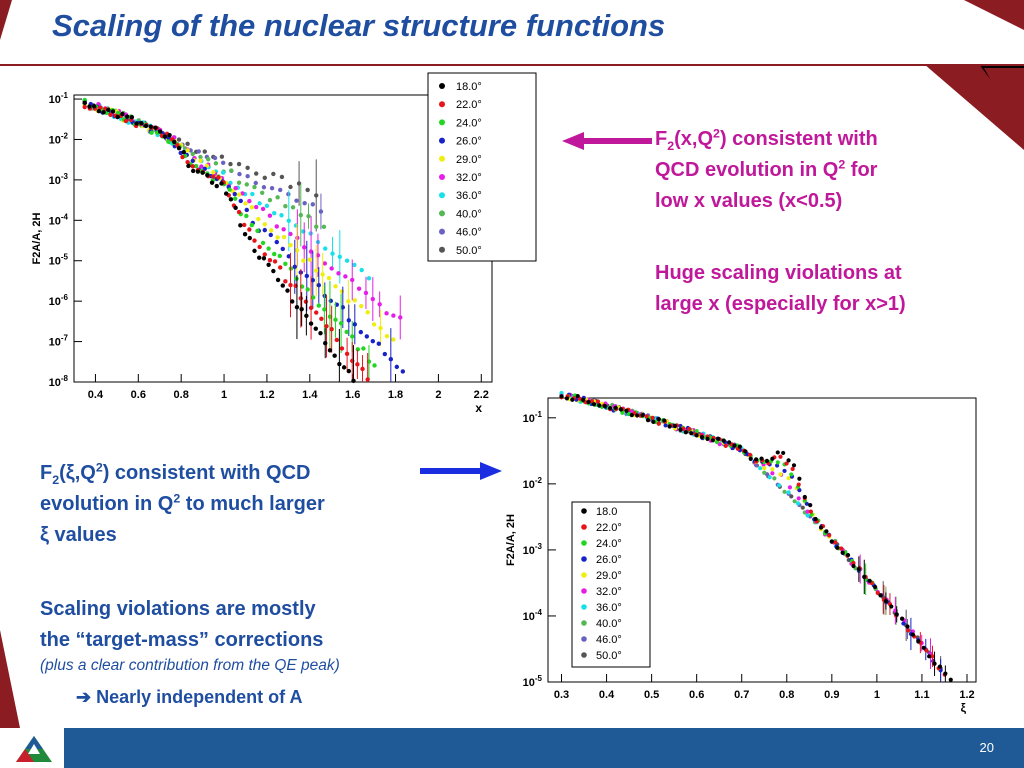 The width and height of the screenshot is (1024, 768). Describe the element at coordinates (749, 201) in the screenshot. I see `text-line: low x values (x<0.5)` at that location.